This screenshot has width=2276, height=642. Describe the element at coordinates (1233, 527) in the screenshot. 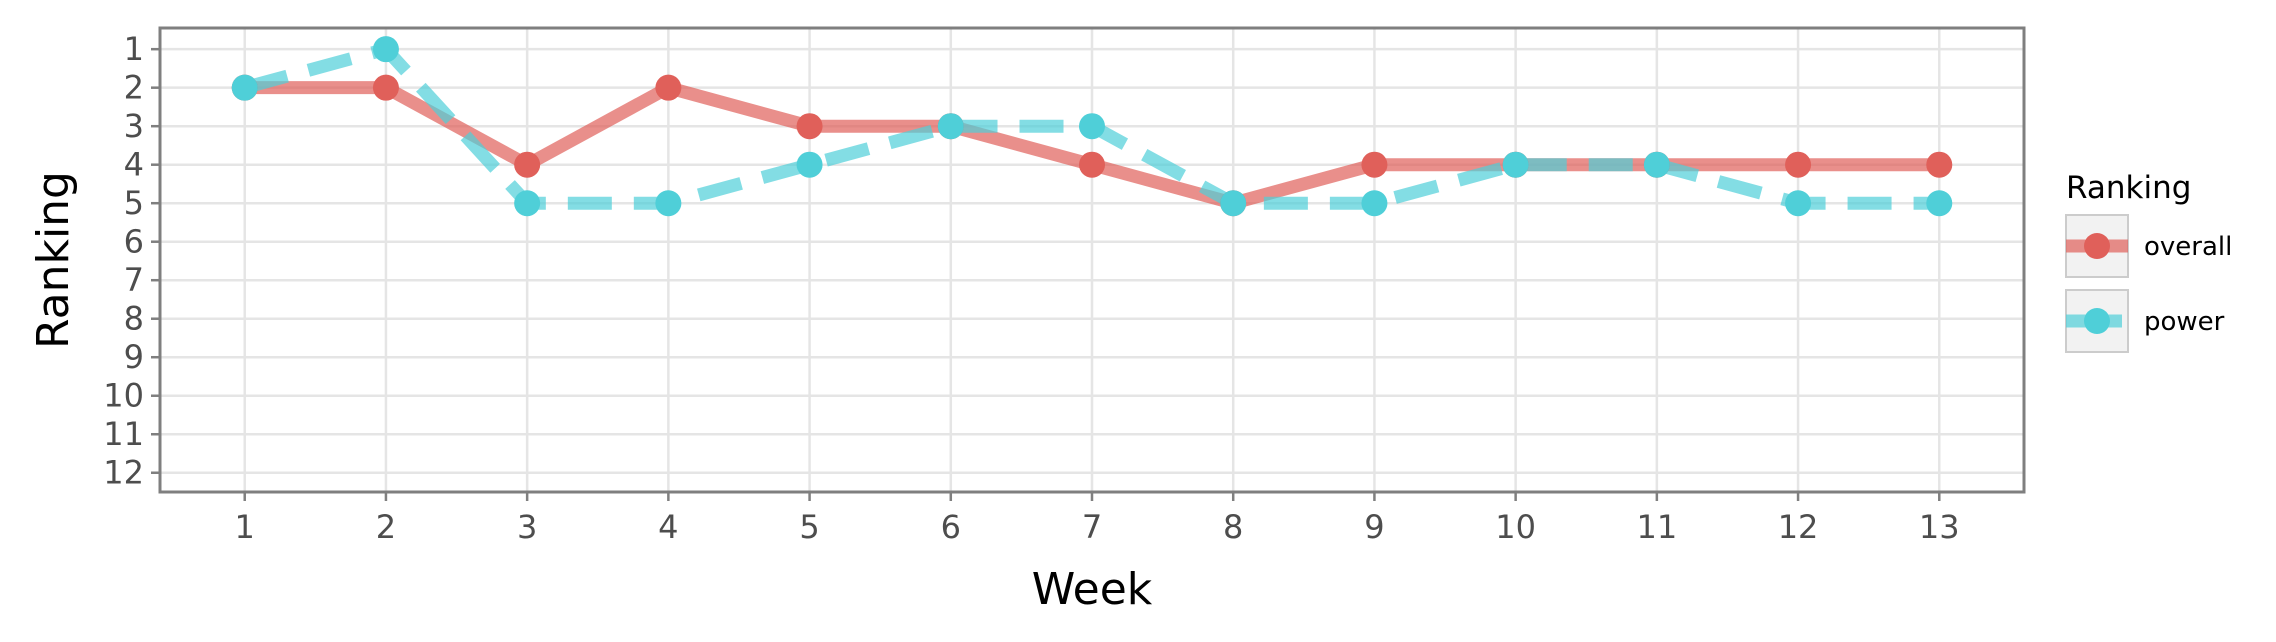

I see `x-tick-label: 8` at that location.